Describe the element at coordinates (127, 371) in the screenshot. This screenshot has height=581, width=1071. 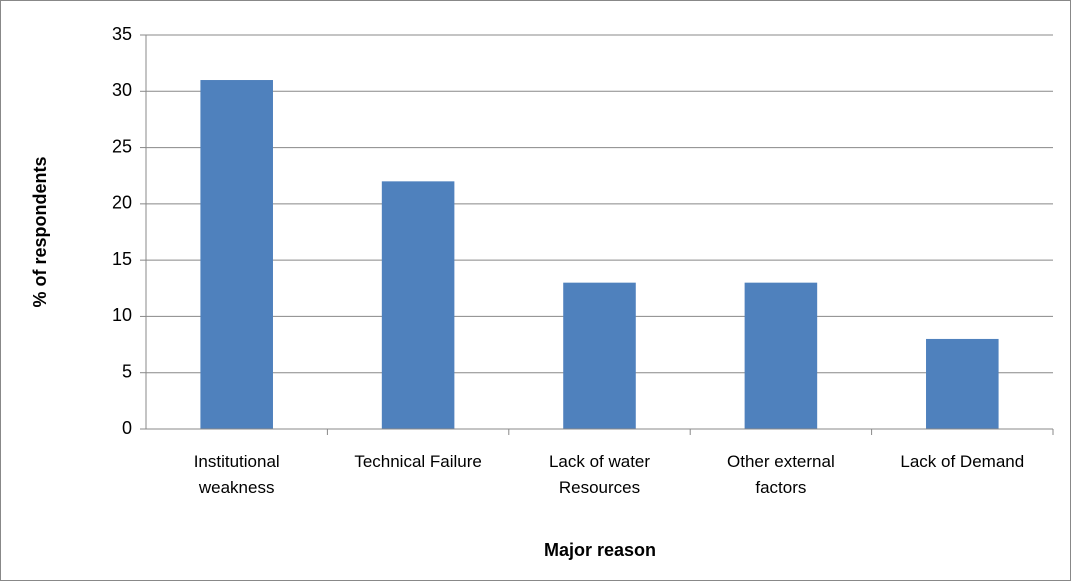
I see `y-tick-label: 5` at that location.